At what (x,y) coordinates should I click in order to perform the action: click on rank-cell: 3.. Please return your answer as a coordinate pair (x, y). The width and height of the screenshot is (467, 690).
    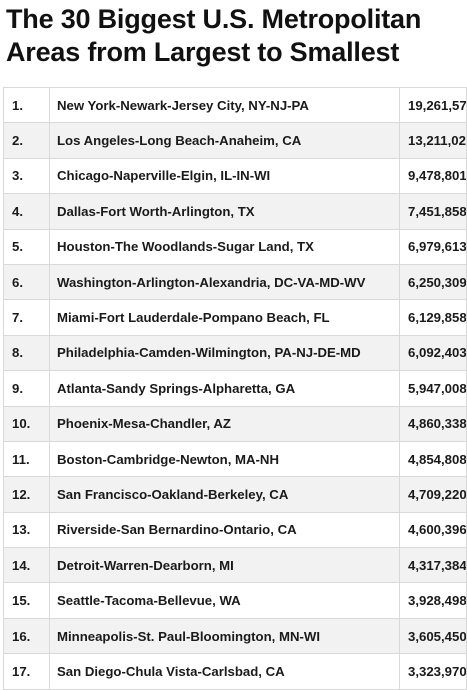
    Looking at the image, I should click on (26, 176).